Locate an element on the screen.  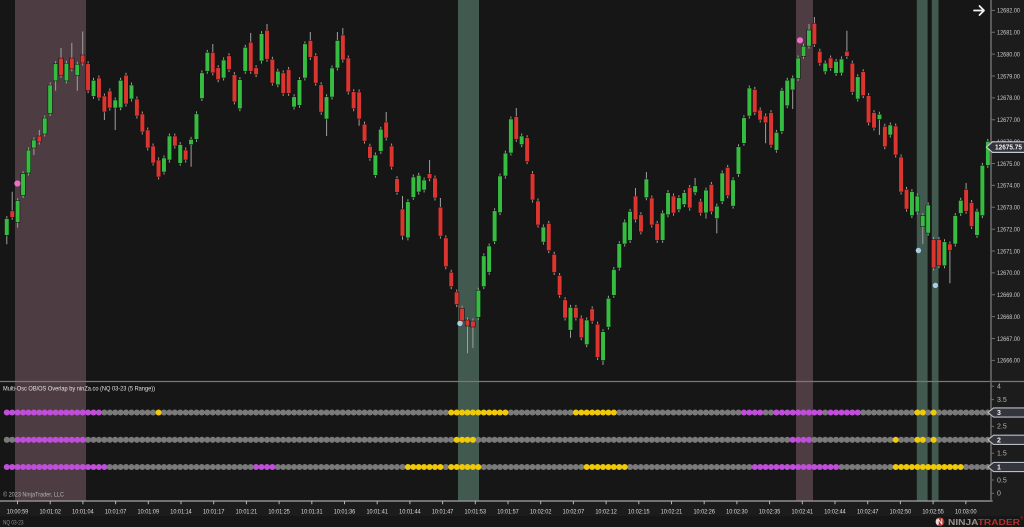
svg-text: 10:01:41 is located at coordinates (377, 511).